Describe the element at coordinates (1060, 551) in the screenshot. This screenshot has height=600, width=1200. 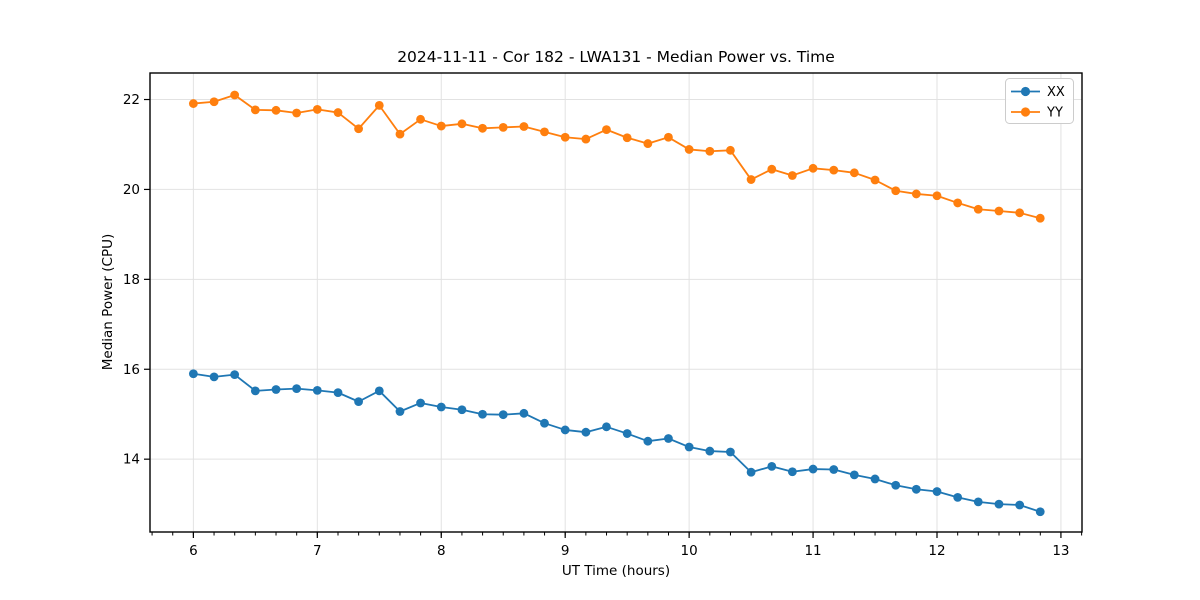
I see `x-tick-label: 13` at that location.